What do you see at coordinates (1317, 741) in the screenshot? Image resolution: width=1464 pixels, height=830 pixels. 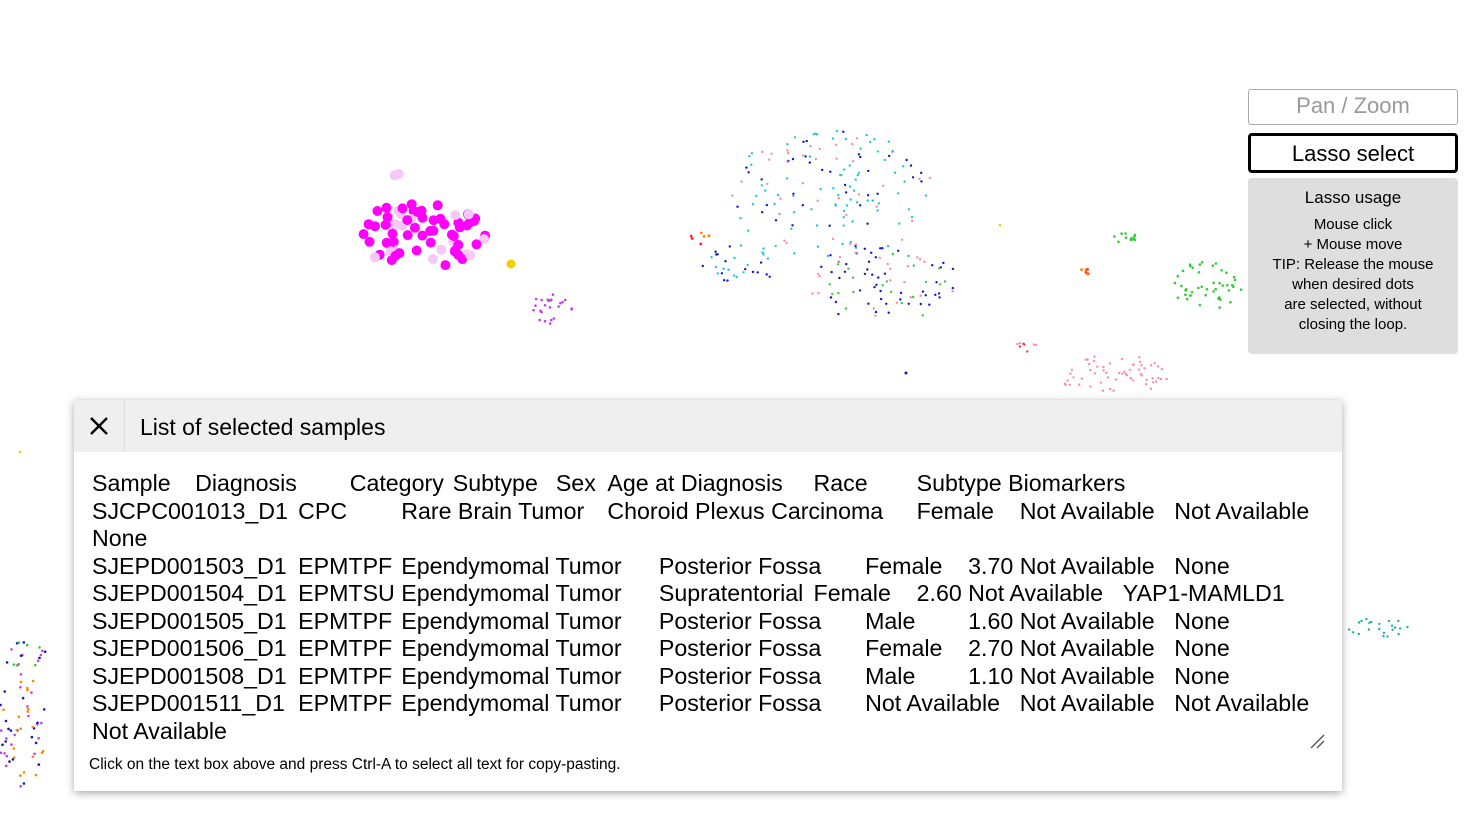 I see `resize-grip-icon` at bounding box center [1317, 741].